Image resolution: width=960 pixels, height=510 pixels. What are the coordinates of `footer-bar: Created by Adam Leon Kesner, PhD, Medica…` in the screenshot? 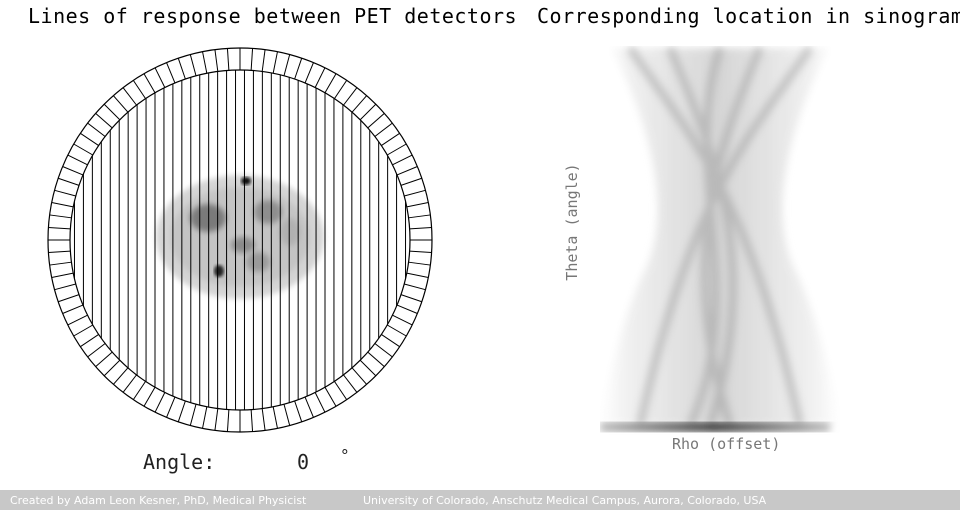 It's located at (480, 500).